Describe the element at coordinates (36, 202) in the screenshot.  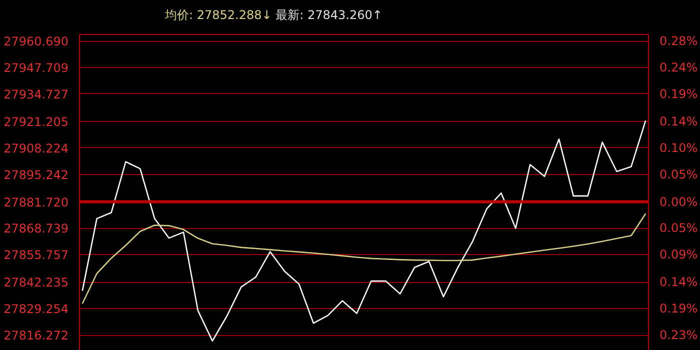
I see `y-tick-label: 27881.720` at that location.